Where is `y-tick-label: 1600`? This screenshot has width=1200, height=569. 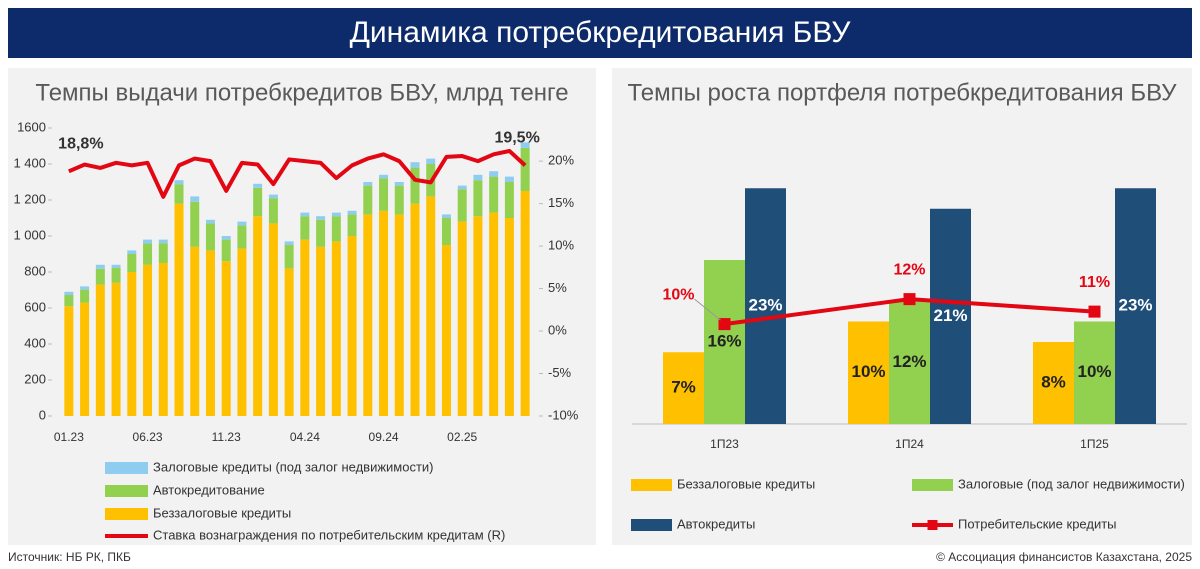 y-tick-label: 1600 is located at coordinates (31, 126).